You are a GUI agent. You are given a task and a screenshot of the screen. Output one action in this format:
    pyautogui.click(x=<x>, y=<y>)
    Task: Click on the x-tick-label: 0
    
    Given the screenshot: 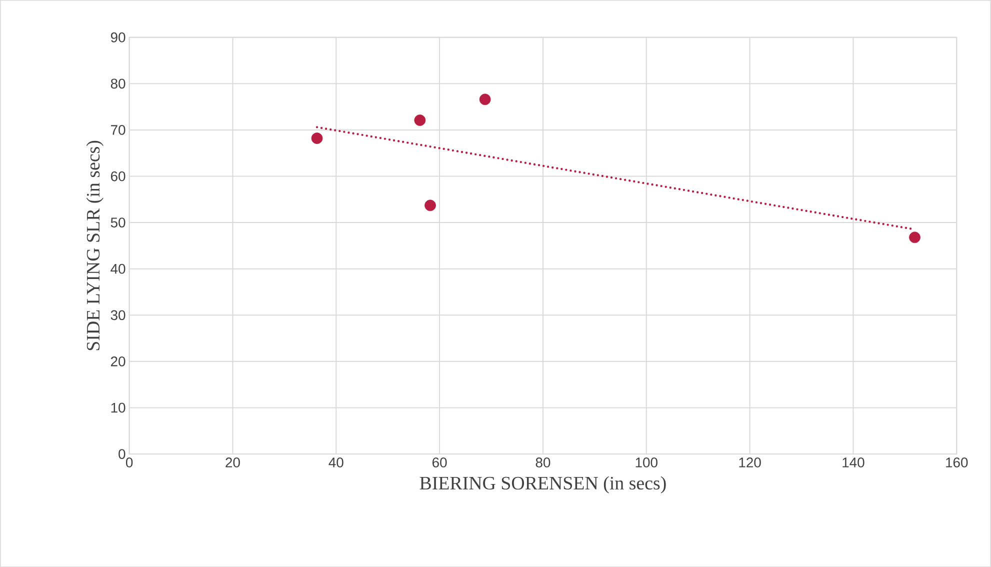 What is the action you would take?
    pyautogui.click(x=129, y=462)
    